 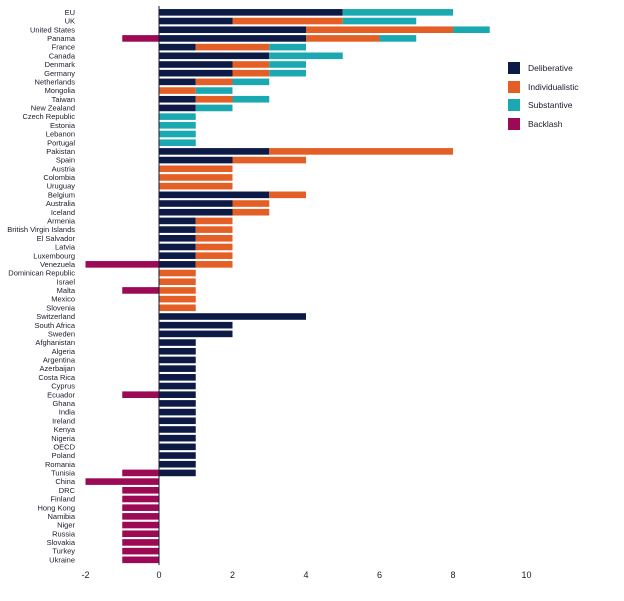 I want to click on category-label-estonia: Estonia, so click(x=63, y=125).